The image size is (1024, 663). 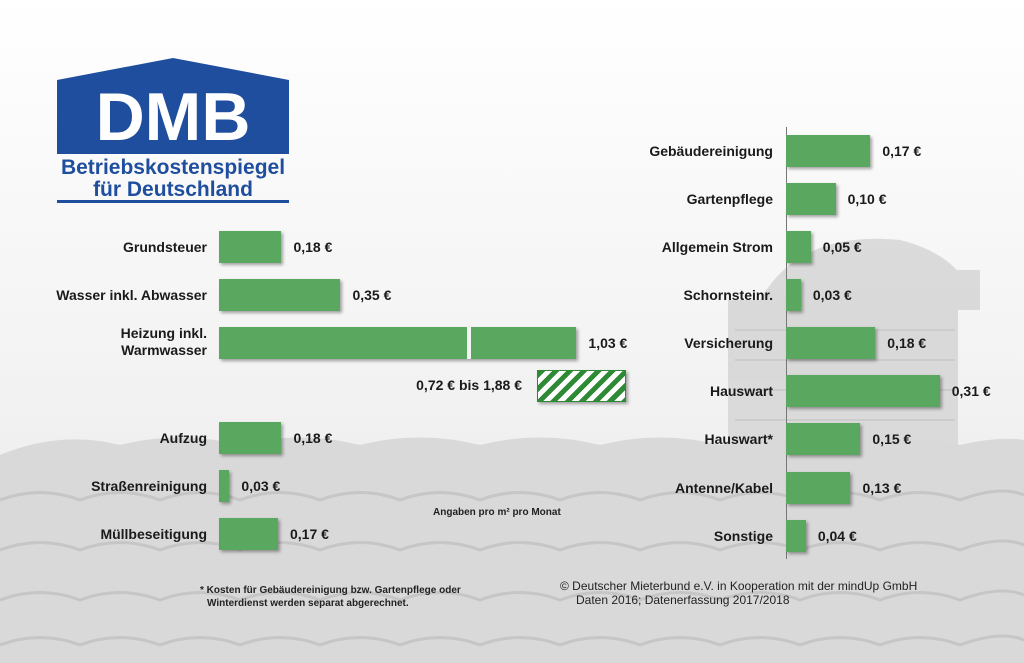 I want to click on footnote-line-2: Winterdienst werden separat abgerechnet., so click(x=308, y=603).